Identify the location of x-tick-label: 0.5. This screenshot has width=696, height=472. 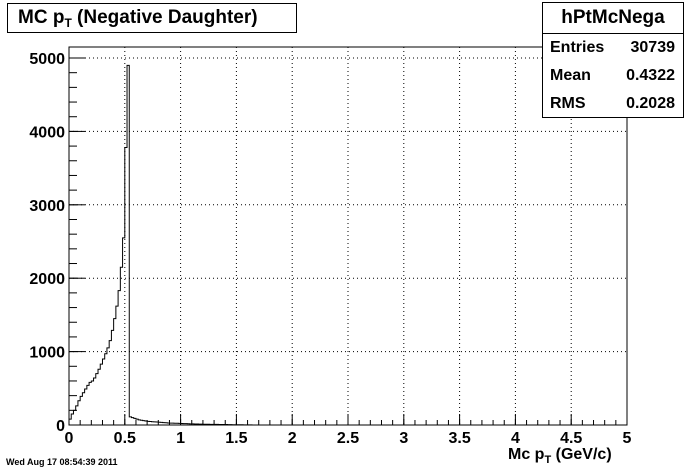
(125, 438).